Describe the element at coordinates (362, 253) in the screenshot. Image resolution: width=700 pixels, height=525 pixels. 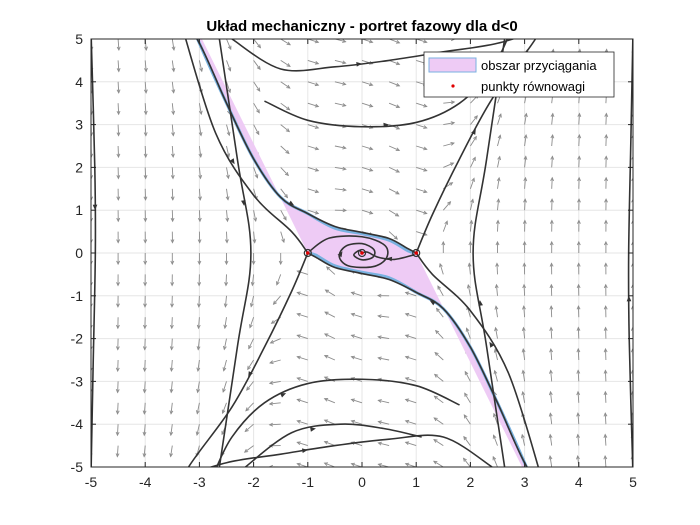
I see `equilibrium-point` at that location.